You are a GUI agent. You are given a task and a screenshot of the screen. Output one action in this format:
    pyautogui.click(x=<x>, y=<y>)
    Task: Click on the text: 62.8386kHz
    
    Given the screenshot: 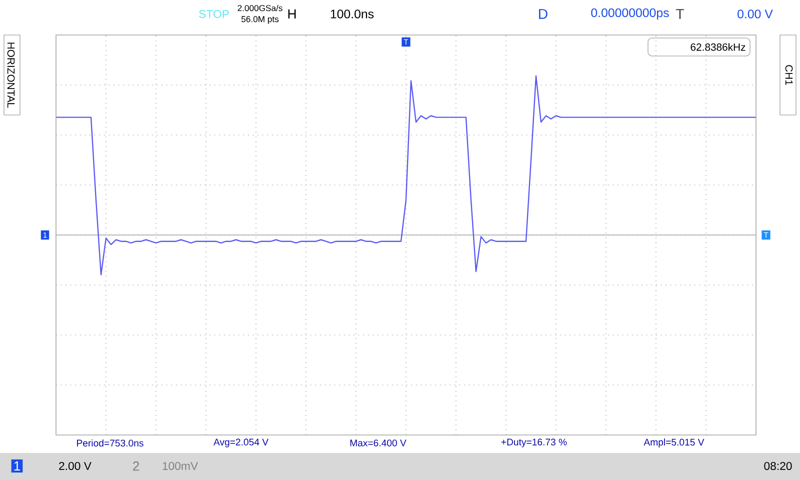 What is the action you would take?
    pyautogui.click(x=718, y=47)
    